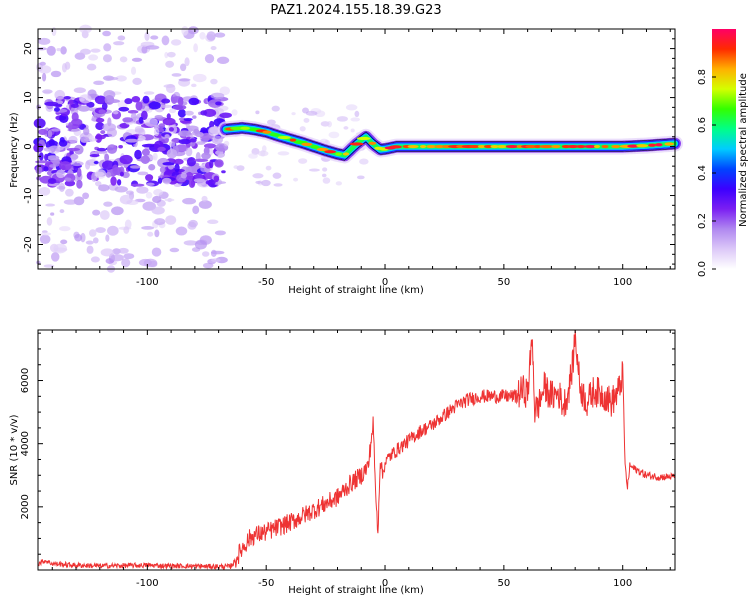 This screenshot has height=600, width=750. I want to click on spectrogram-y-axis-title: Frequency (Hz), so click(14, 150).